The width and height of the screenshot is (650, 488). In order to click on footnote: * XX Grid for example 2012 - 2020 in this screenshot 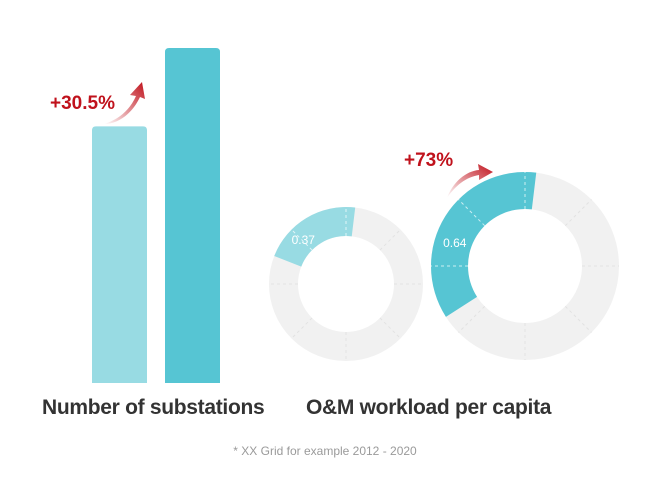, I will do `click(325, 451)`.